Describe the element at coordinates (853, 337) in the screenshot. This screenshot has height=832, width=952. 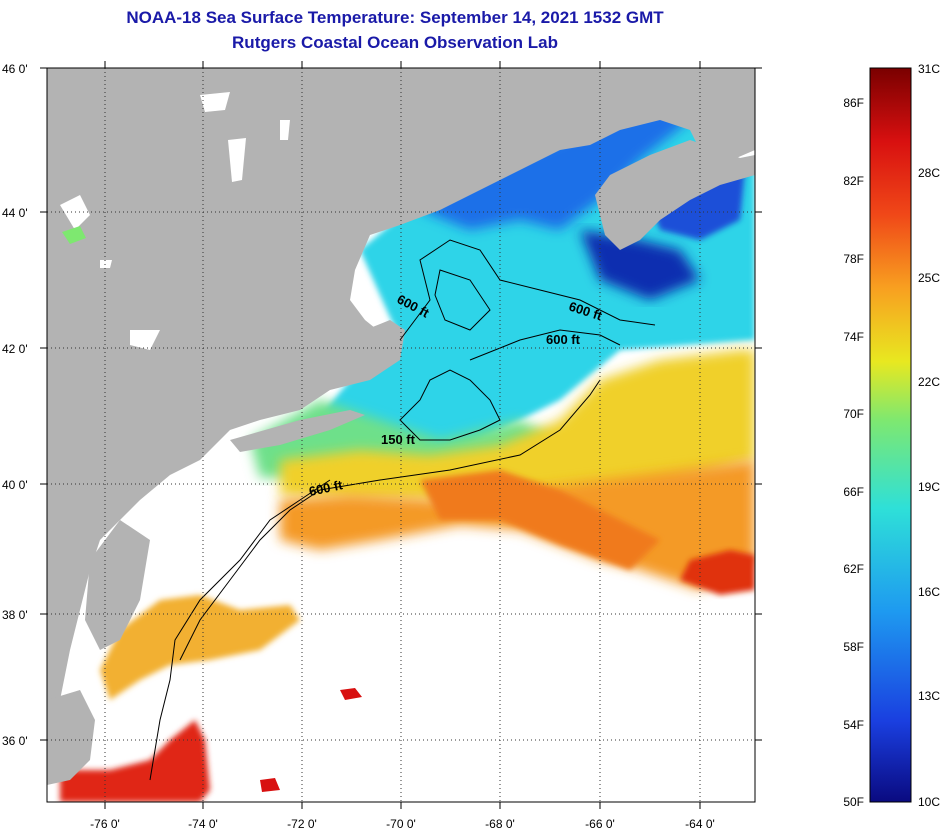
I see `fahrenheit-label: 74F` at that location.